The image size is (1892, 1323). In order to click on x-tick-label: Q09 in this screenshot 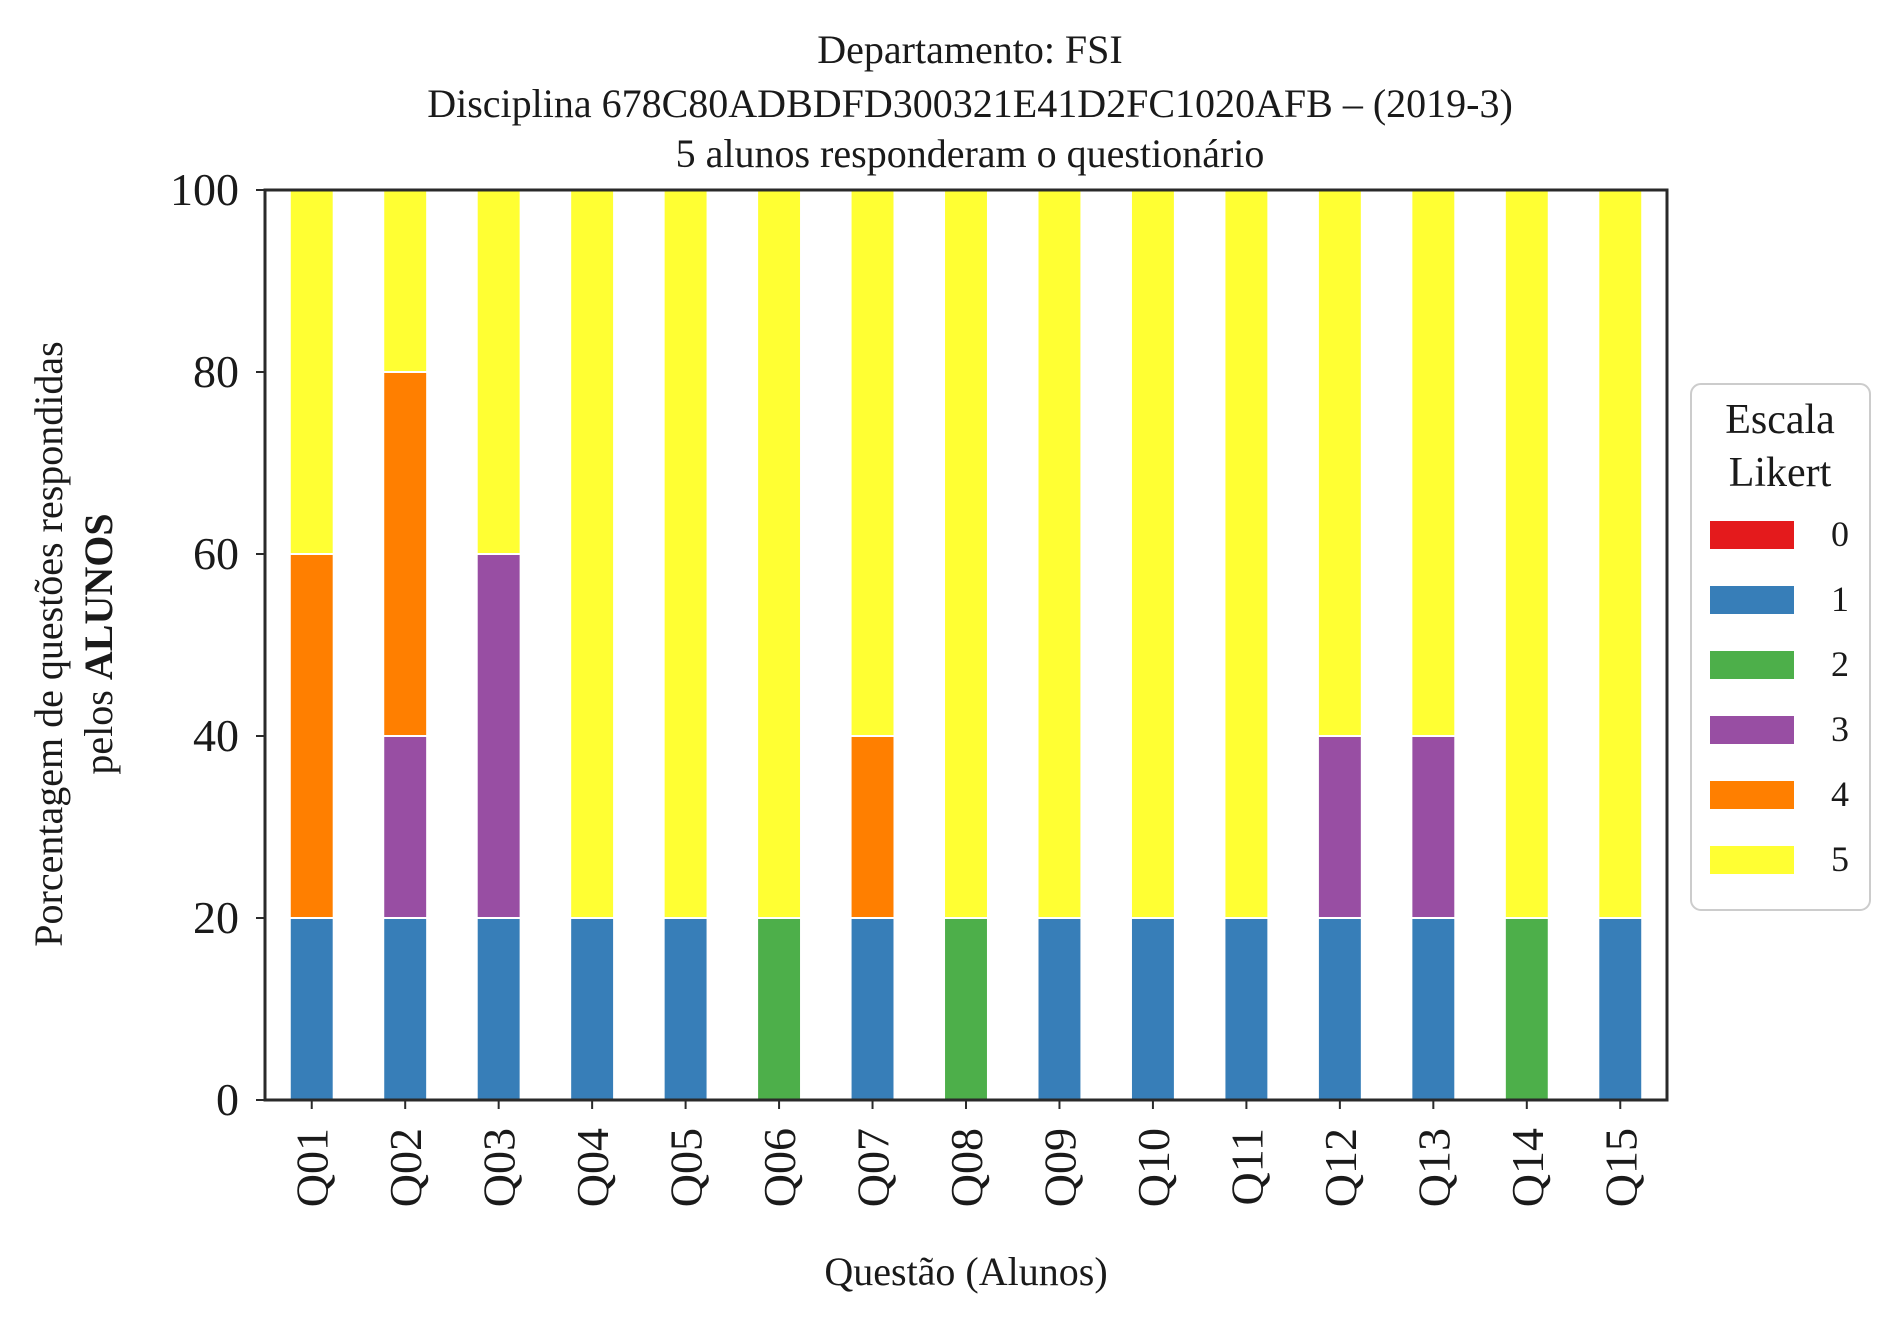, I will do `click(1059, 1167)`.